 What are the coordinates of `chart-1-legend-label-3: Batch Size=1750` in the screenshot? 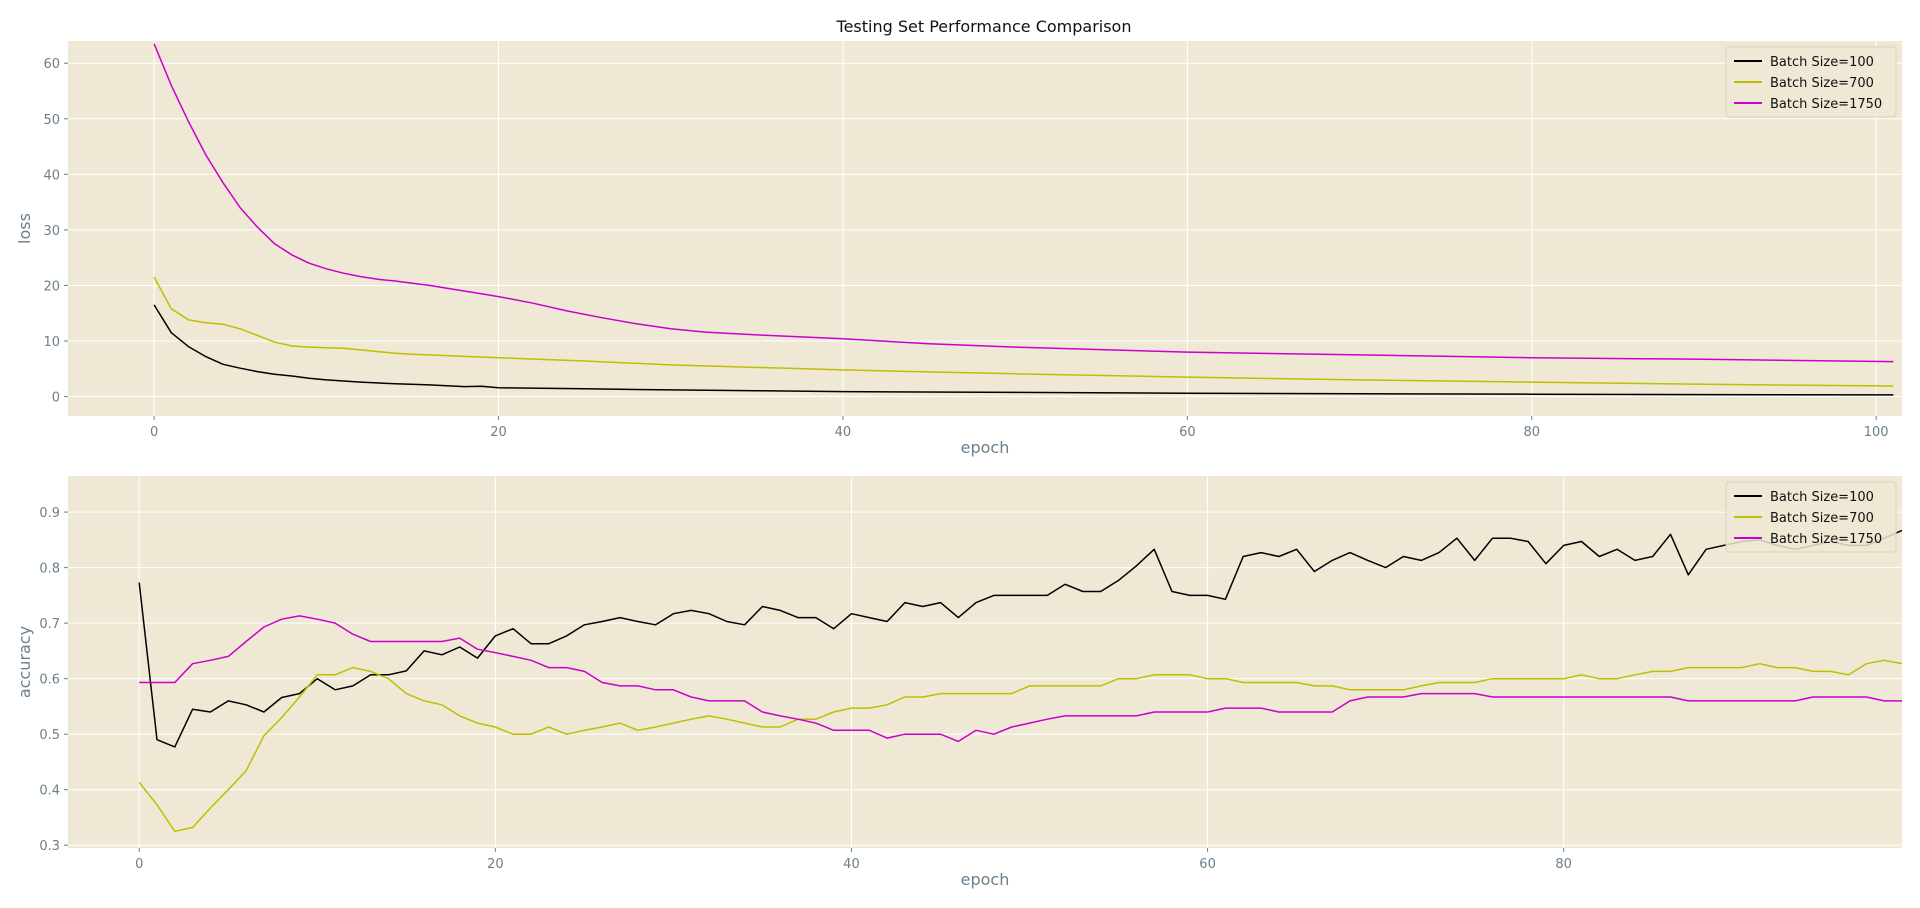 It's located at (1826, 539).